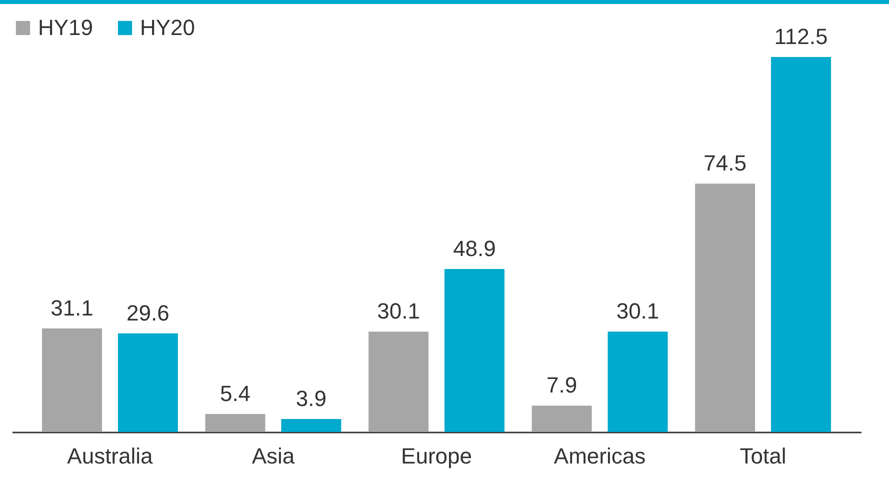  Describe the element at coordinates (562, 385) in the screenshot. I see `data-label: 7.9` at that location.